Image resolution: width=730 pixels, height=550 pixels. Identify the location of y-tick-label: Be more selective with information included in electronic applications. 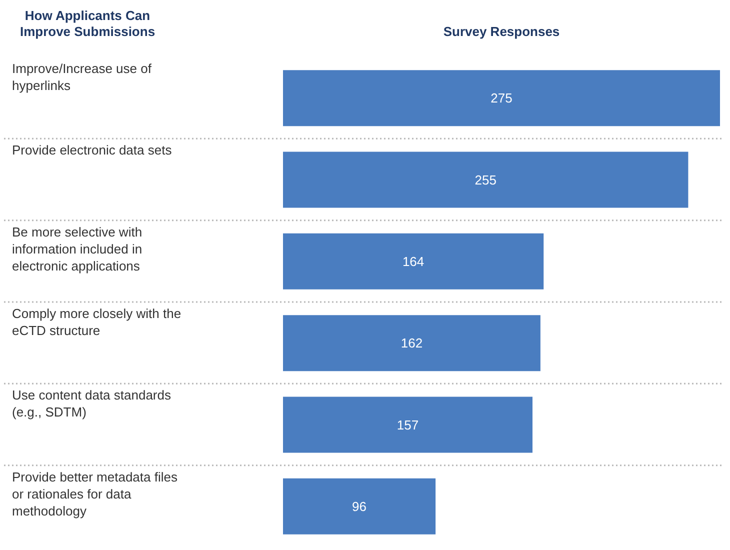
(77, 249).